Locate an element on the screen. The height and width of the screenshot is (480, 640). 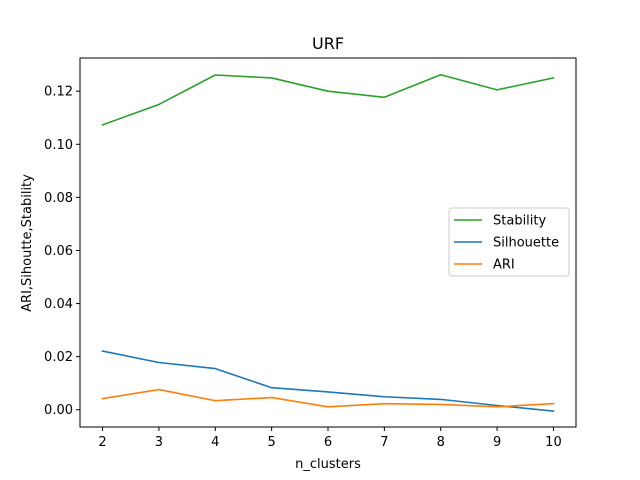
legend-box is located at coordinates (509, 242).